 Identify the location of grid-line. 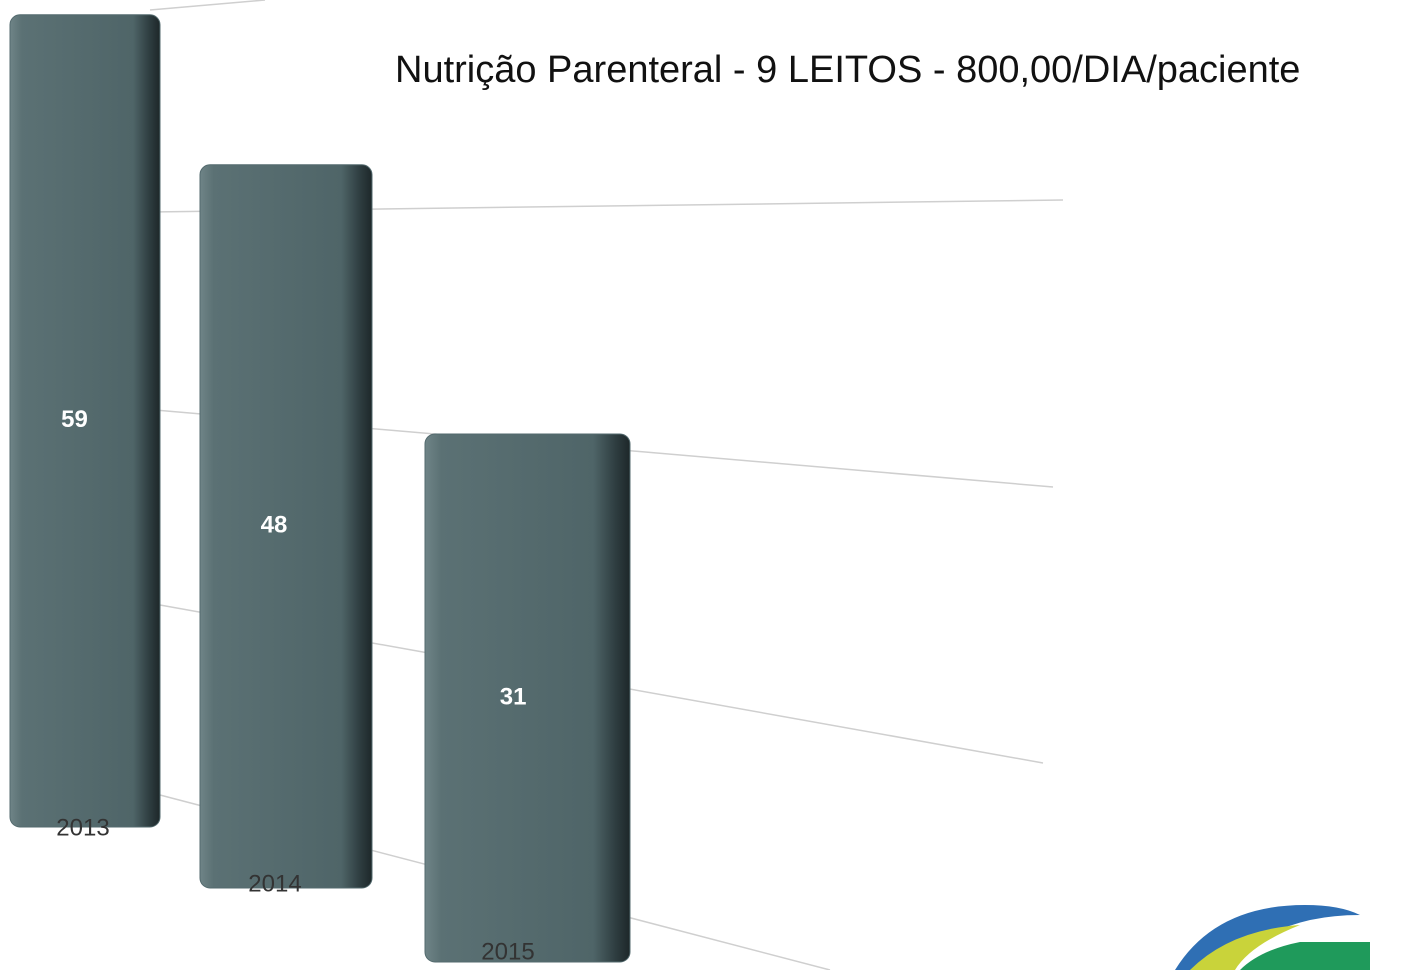
(207, 5).